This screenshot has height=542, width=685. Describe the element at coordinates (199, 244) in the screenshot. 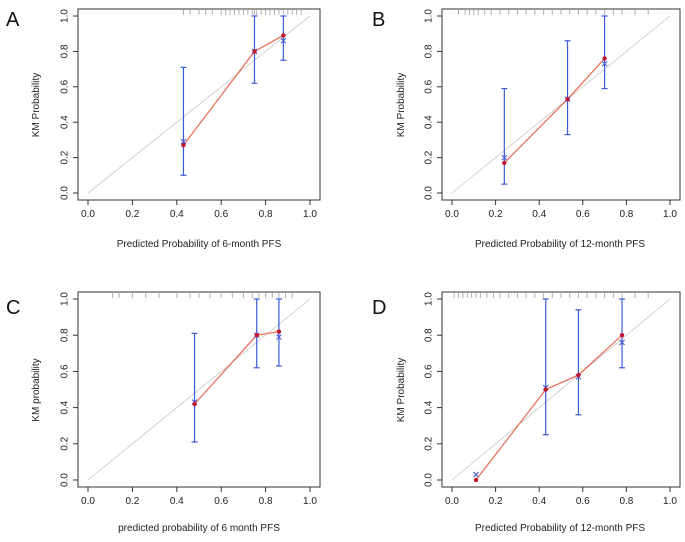

I see `x-axis-label: Predicted Probability of 6-month PFS` at that location.